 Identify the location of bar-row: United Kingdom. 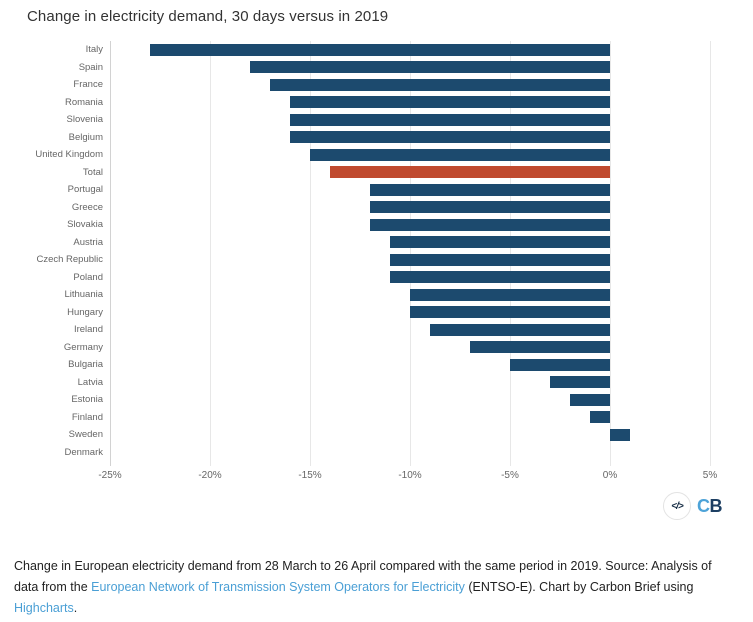
(369, 155).